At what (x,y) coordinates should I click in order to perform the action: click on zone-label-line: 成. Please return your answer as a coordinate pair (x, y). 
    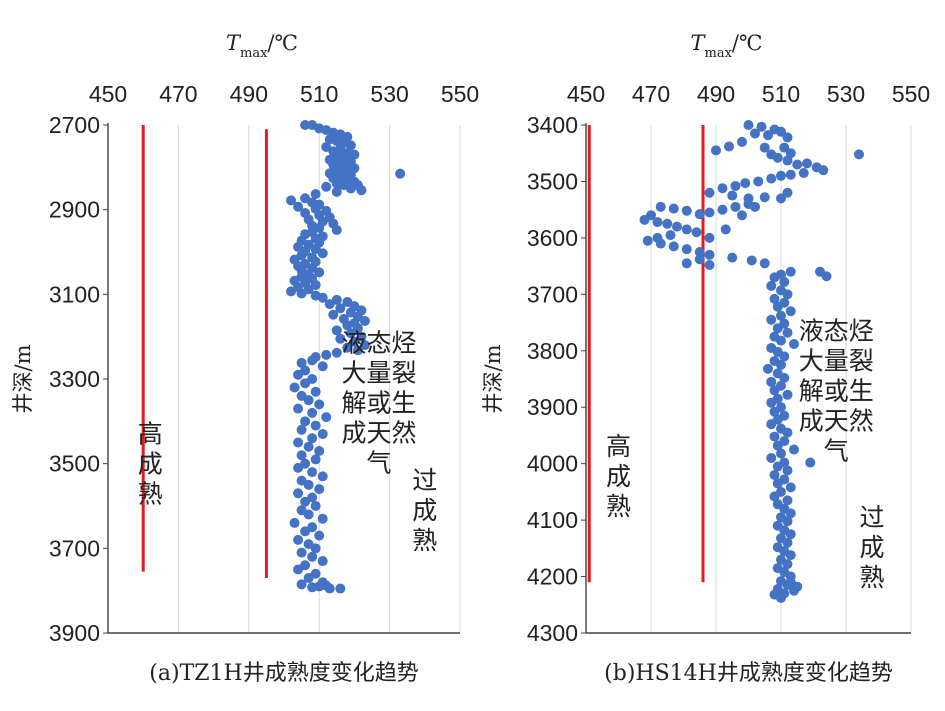
    Looking at the image, I should click on (424, 510).